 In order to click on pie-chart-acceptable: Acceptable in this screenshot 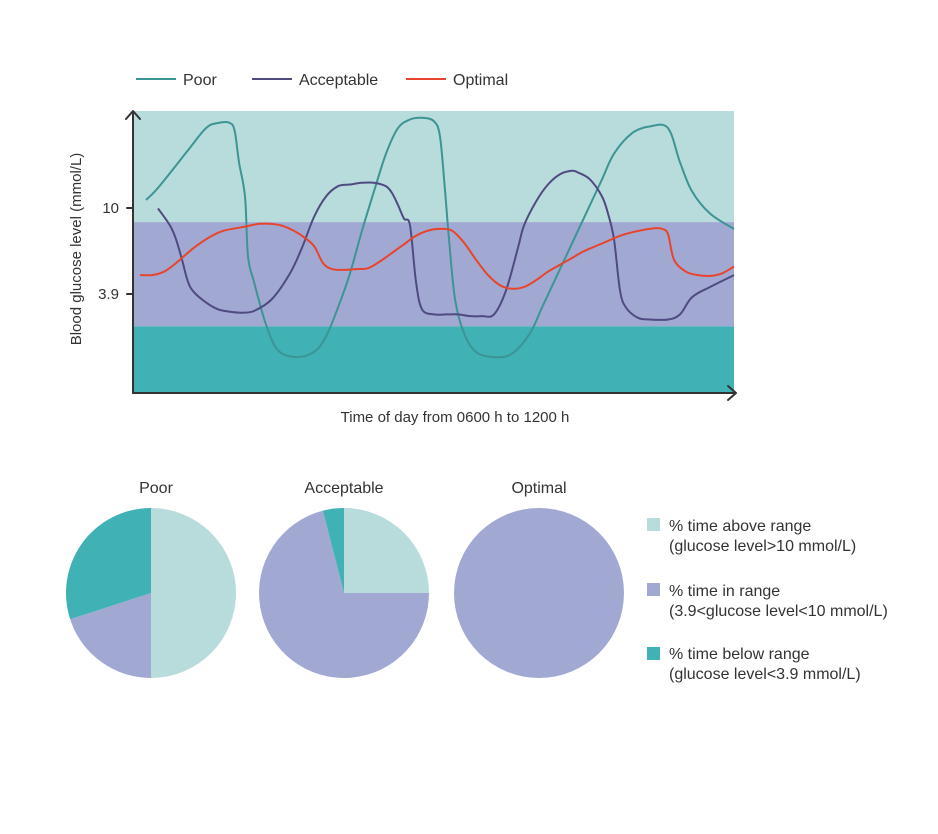, I will do `click(344, 579)`.